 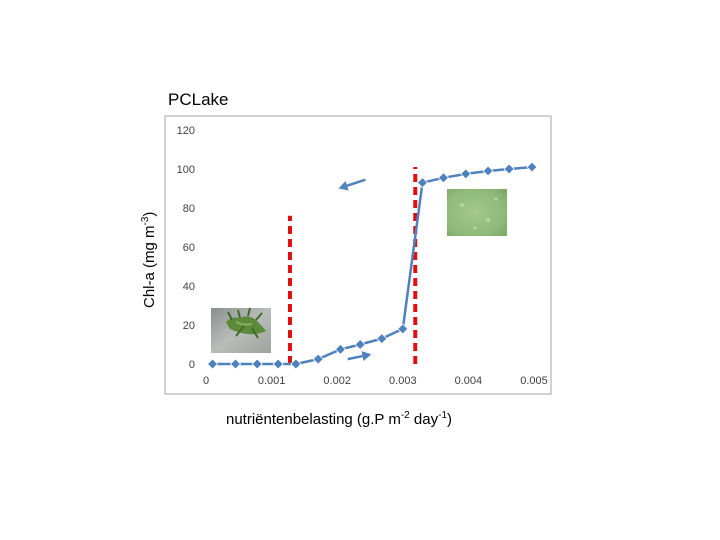 I want to click on y-tick-label: 80, so click(x=189, y=209).